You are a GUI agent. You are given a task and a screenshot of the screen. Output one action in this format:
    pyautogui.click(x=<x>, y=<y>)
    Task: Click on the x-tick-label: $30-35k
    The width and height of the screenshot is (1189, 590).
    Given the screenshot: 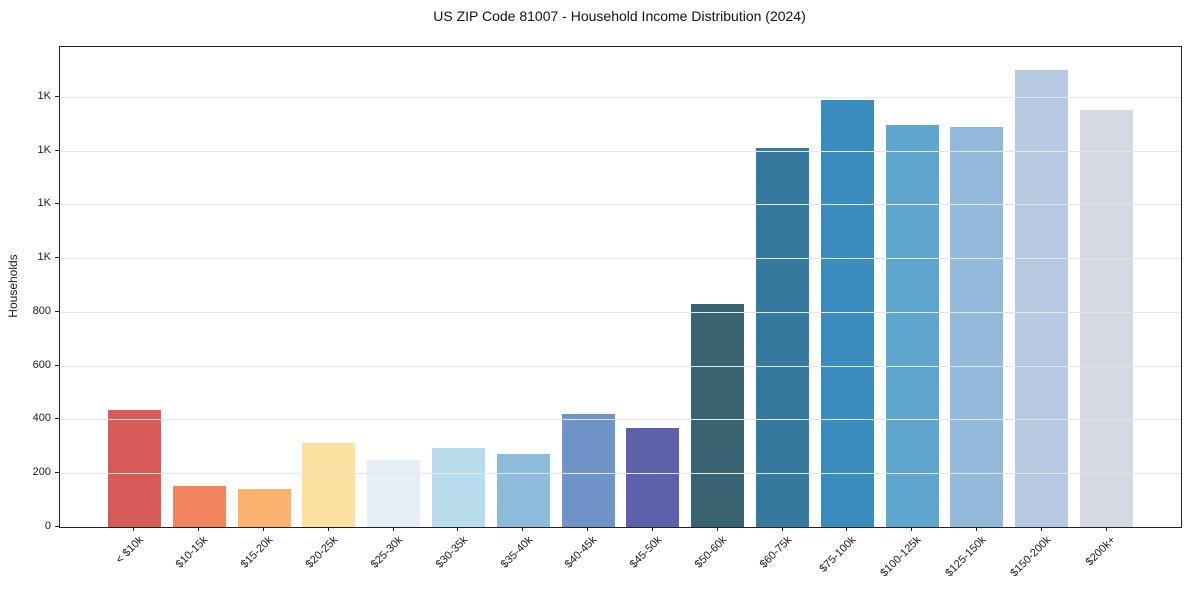 What is the action you would take?
    pyautogui.click(x=451, y=552)
    